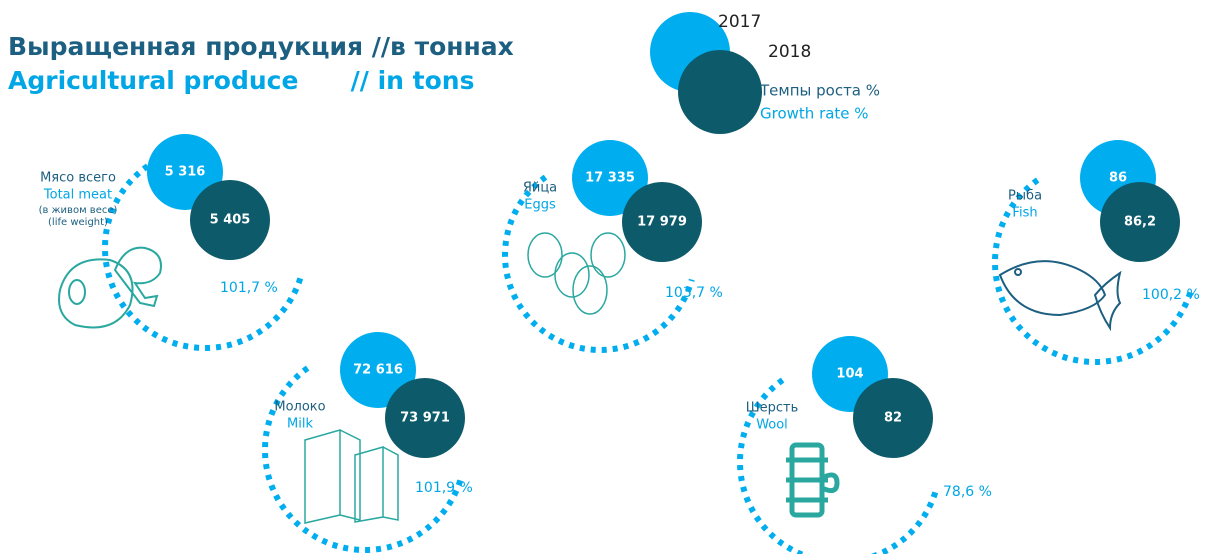  I want to click on wool-icon, so click(813, 480).